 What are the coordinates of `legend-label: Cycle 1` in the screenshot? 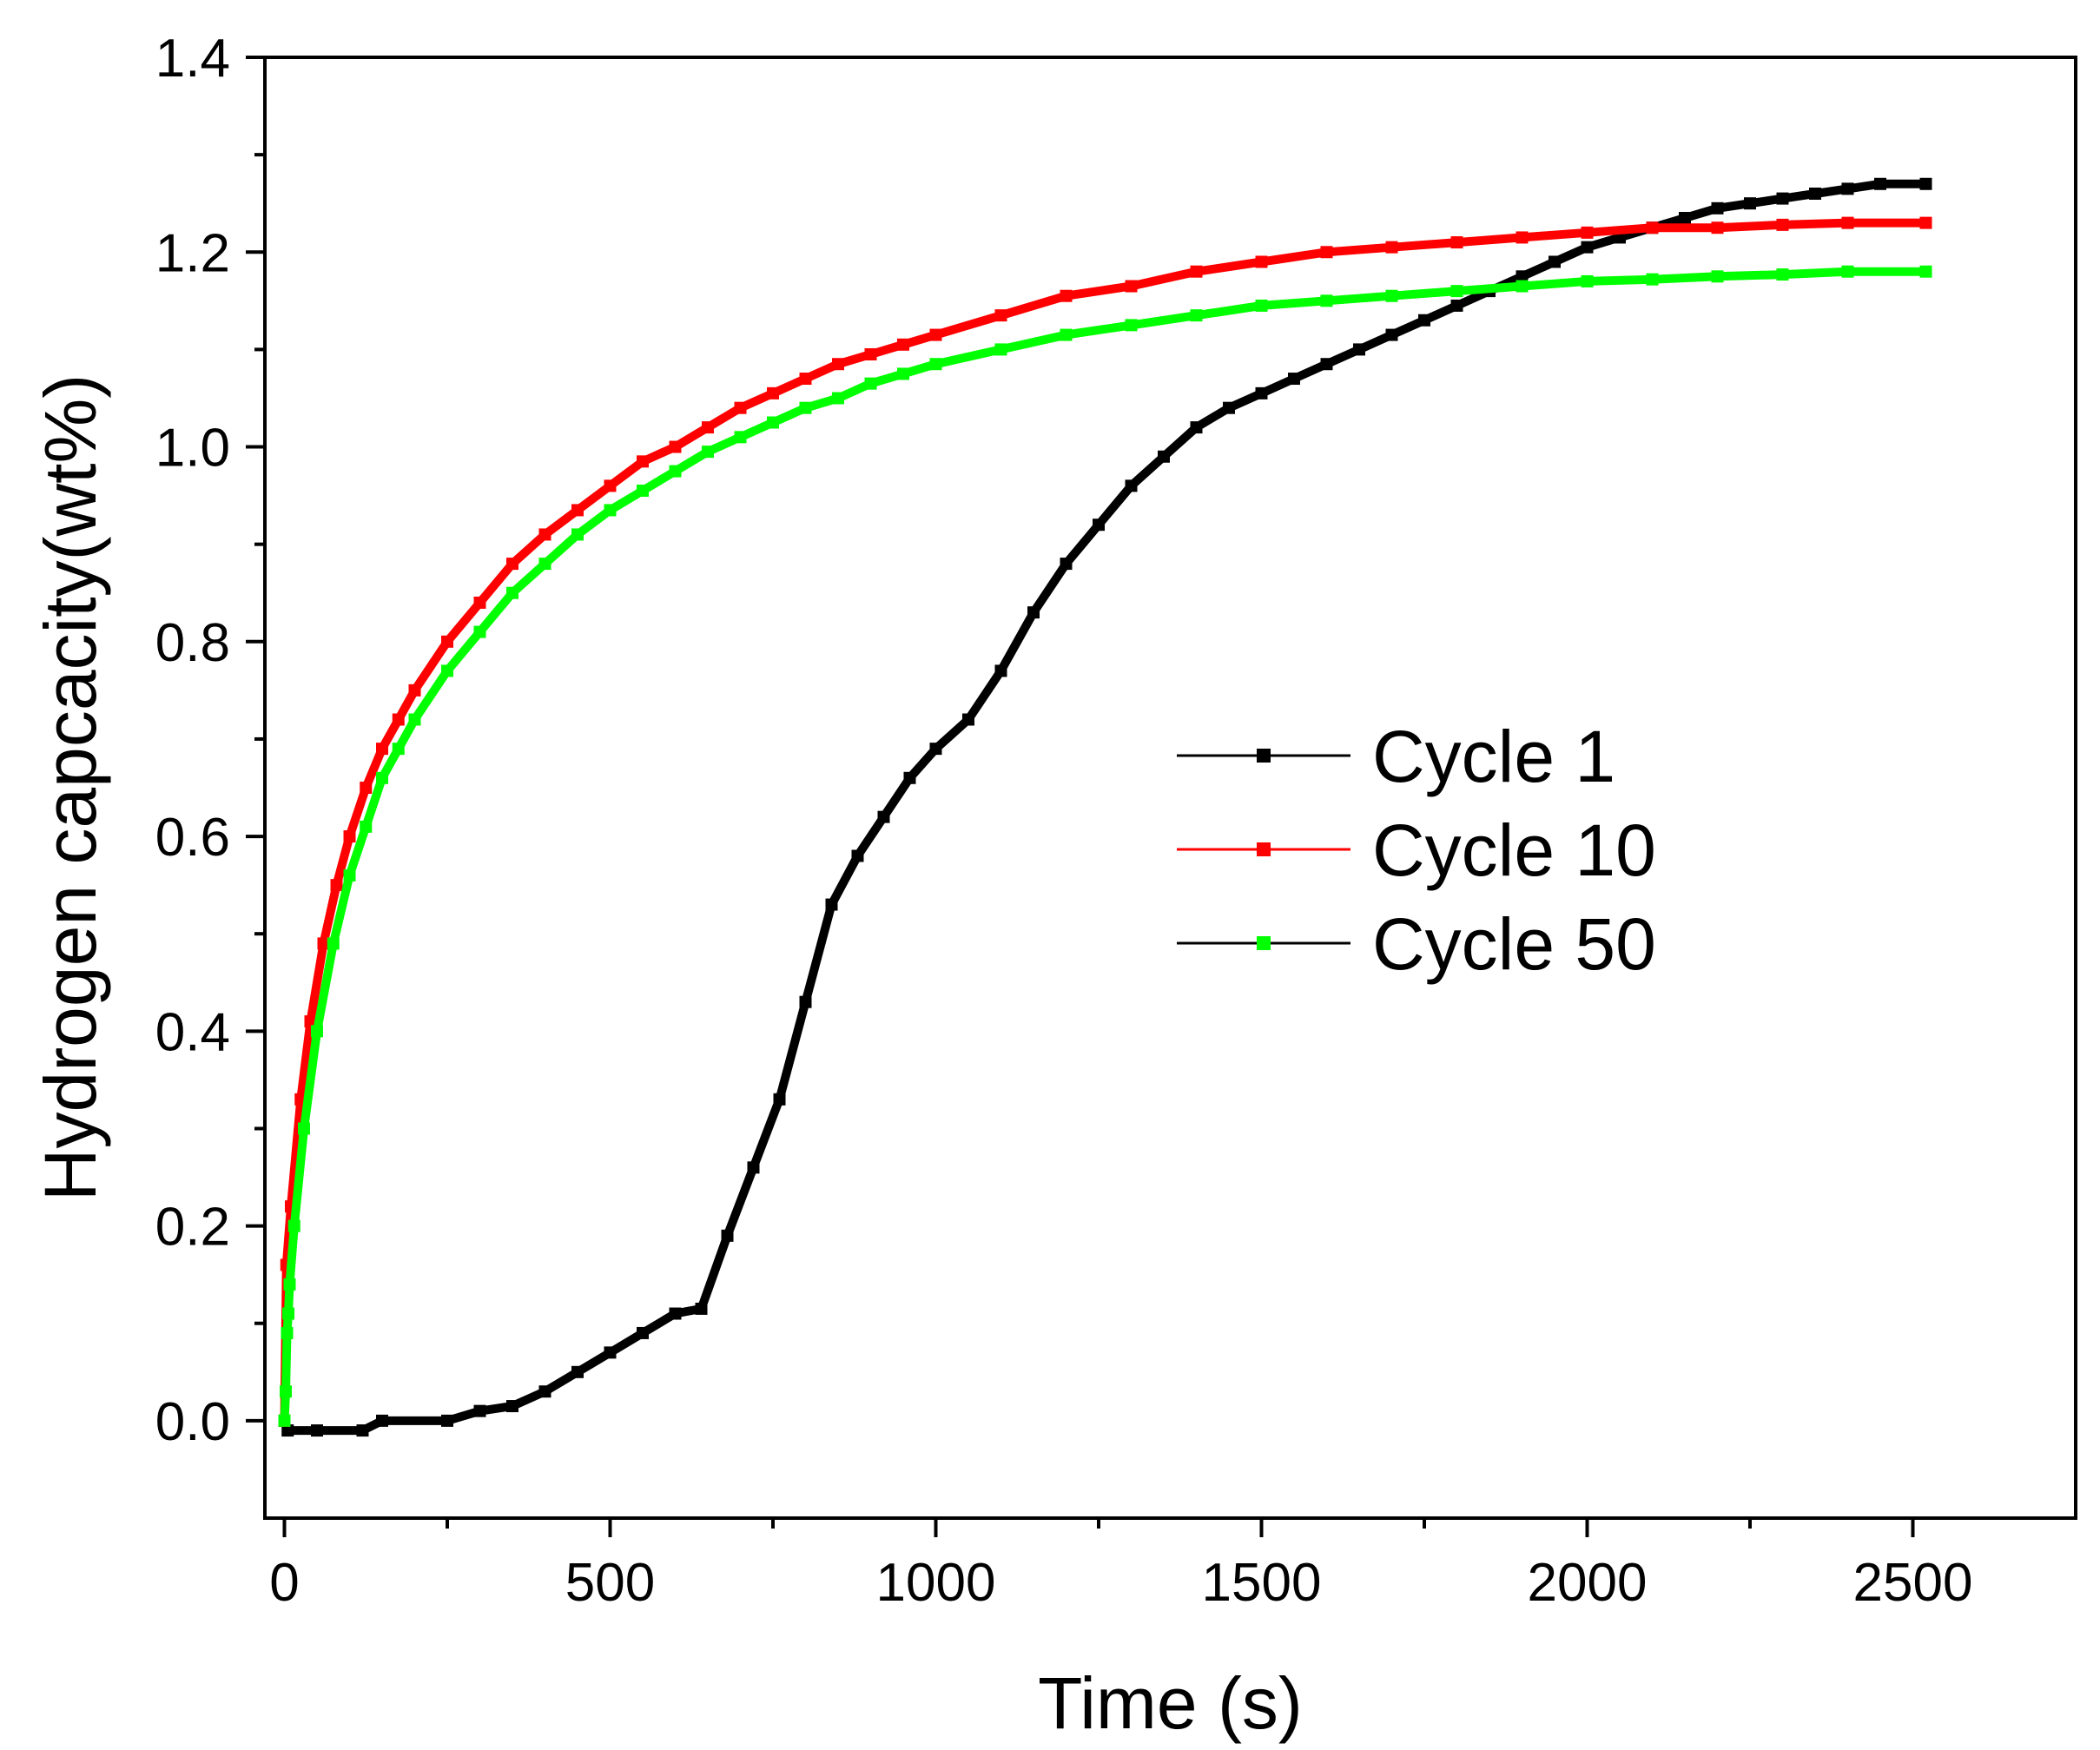 It's located at (1493, 756).